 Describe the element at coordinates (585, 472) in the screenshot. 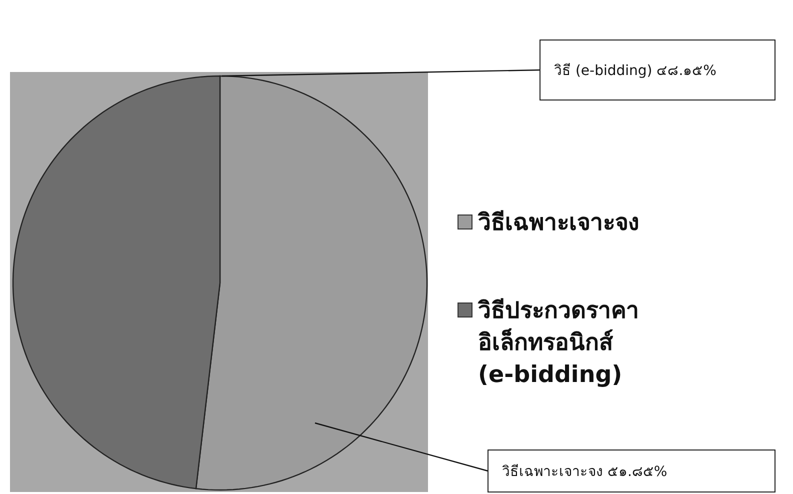

I see `data-label: วิธีเฉพาะเจาะจง ๕๑.๘๕%` at that location.